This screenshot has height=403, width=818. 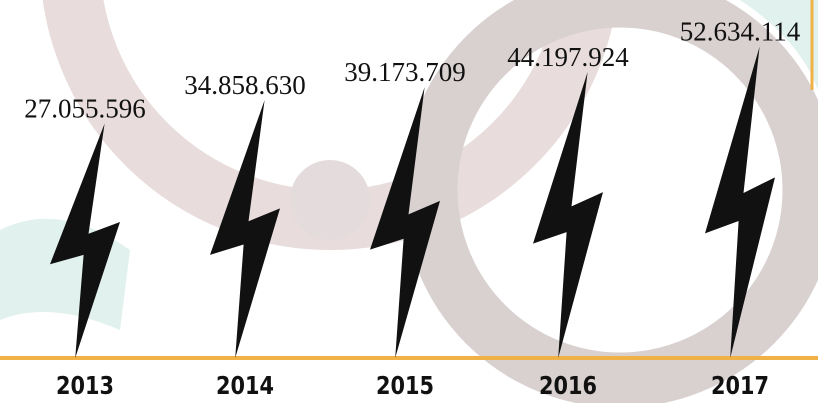 What do you see at coordinates (568, 57) in the screenshot?
I see `value-label: 44.197.924` at bounding box center [568, 57].